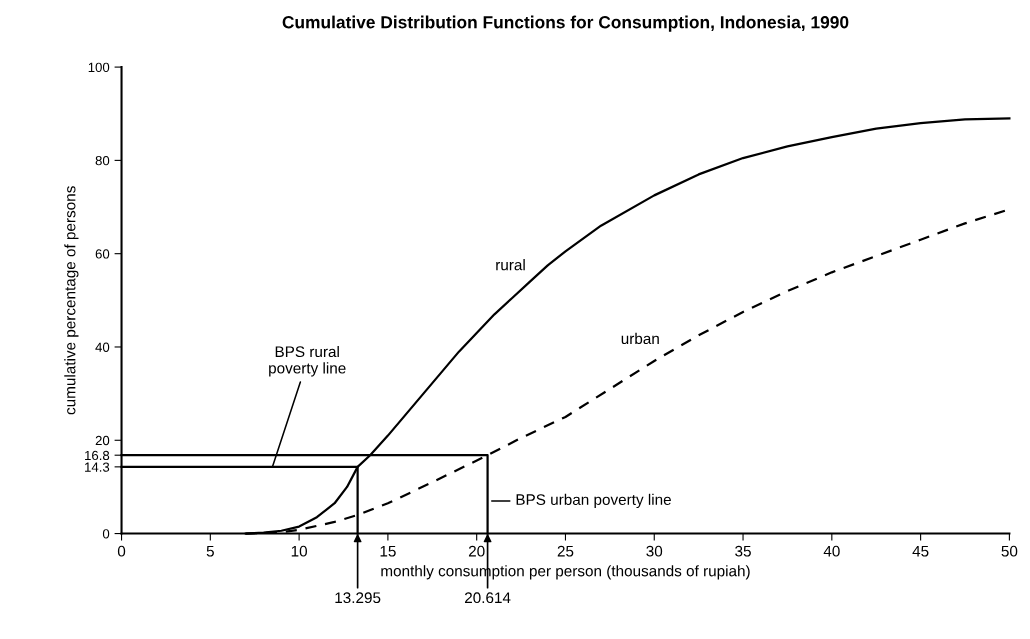 The image size is (1030, 639). What do you see at coordinates (97, 455) in the screenshot?
I see `y-tick-label: 16.8` at bounding box center [97, 455].